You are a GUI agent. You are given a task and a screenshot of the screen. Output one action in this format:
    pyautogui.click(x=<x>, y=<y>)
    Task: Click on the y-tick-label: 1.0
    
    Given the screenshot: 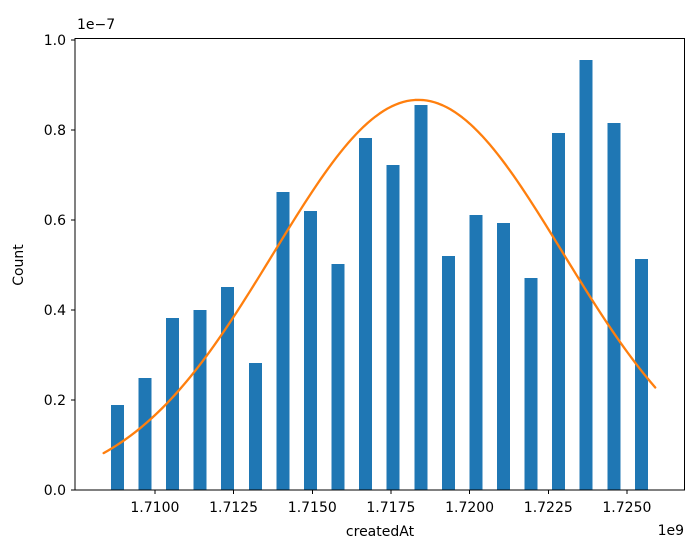 What is the action you would take?
    pyautogui.click(x=55, y=41)
    